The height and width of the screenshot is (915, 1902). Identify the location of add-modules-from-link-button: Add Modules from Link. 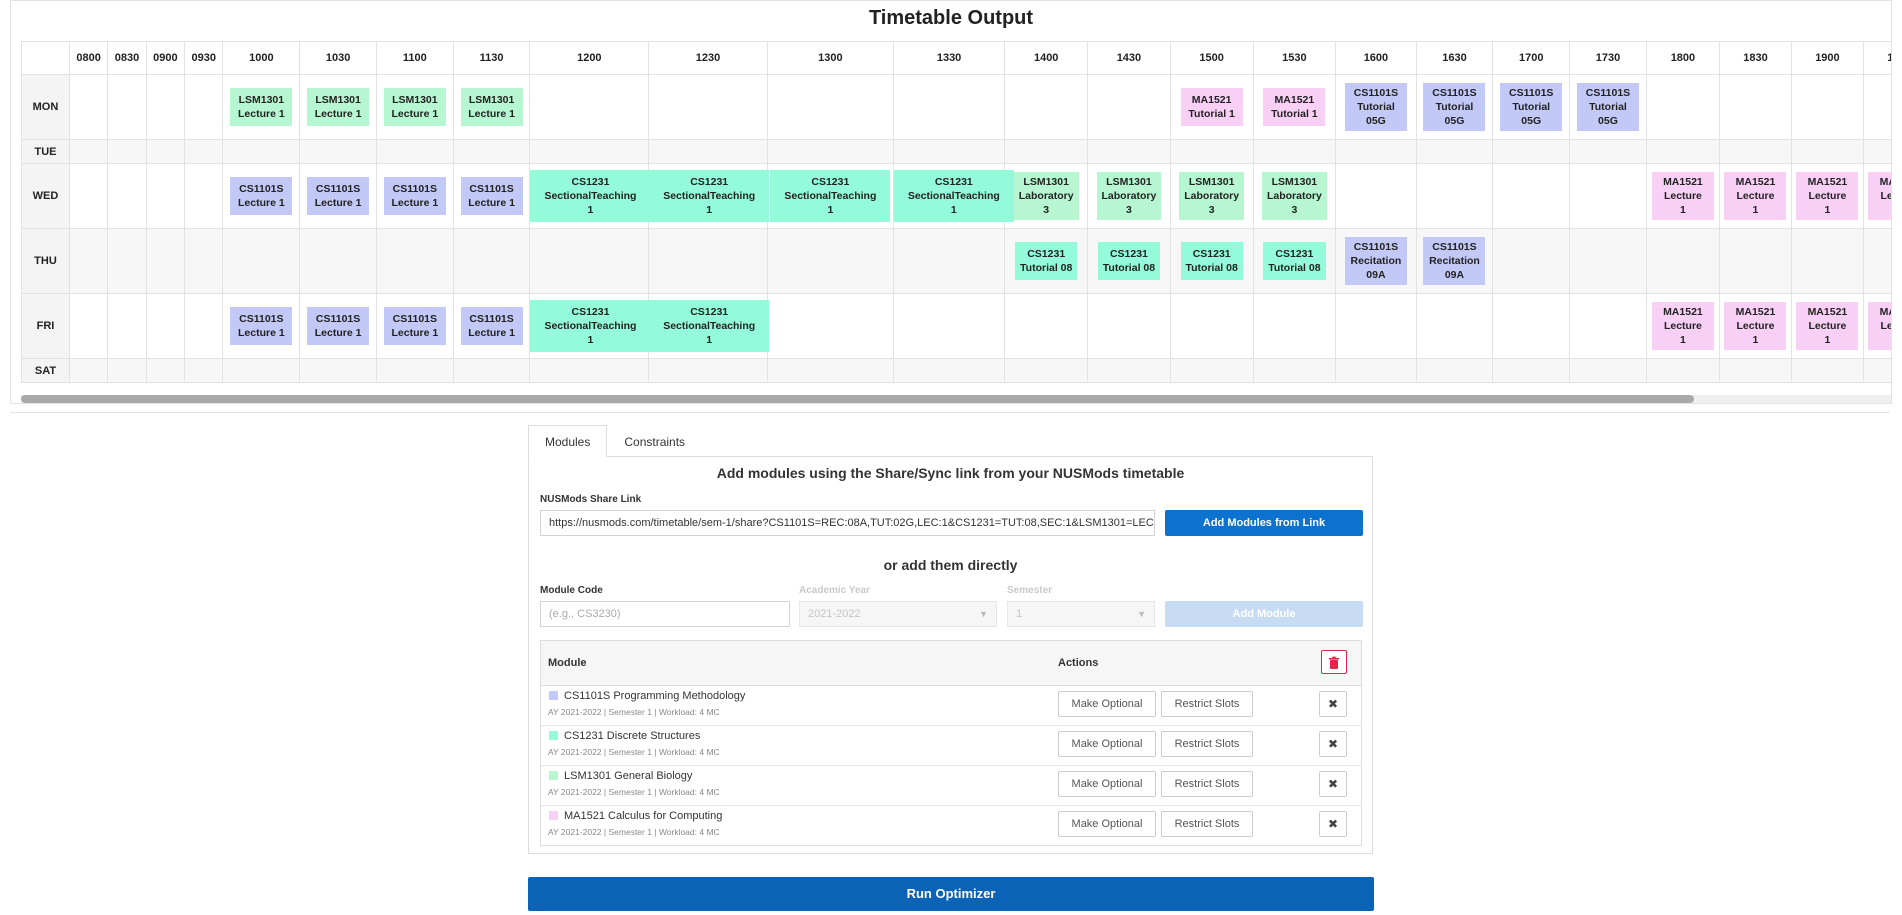
(1264, 523).